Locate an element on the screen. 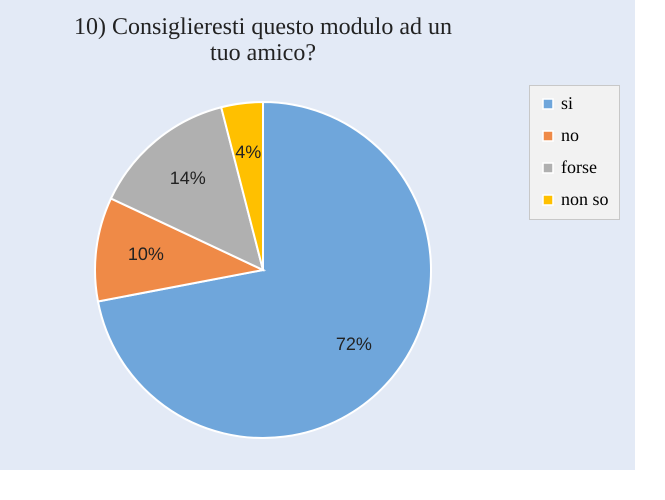 This screenshot has width=665, height=500. data-label: 14% is located at coordinates (188, 178).